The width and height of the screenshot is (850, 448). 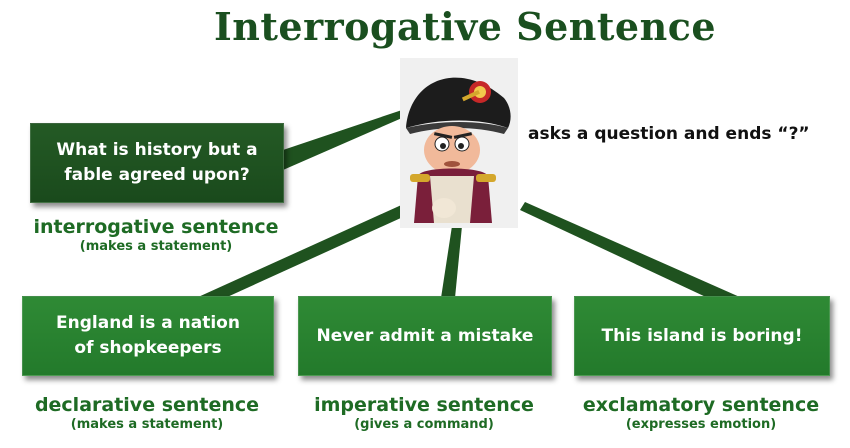 What do you see at coordinates (701, 424) in the screenshot?
I see `exclamatory-caption-note: (expresses emotion)` at bounding box center [701, 424].